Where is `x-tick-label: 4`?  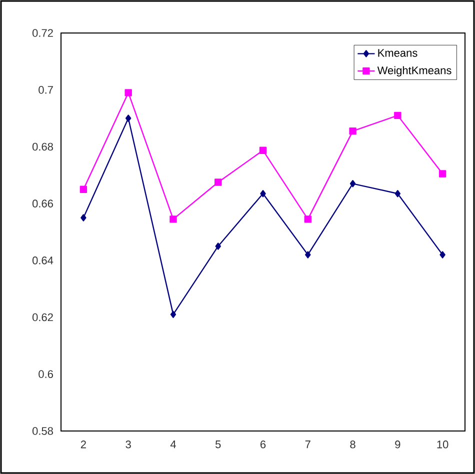
x-tick-label: 4 is located at coordinates (173, 444).